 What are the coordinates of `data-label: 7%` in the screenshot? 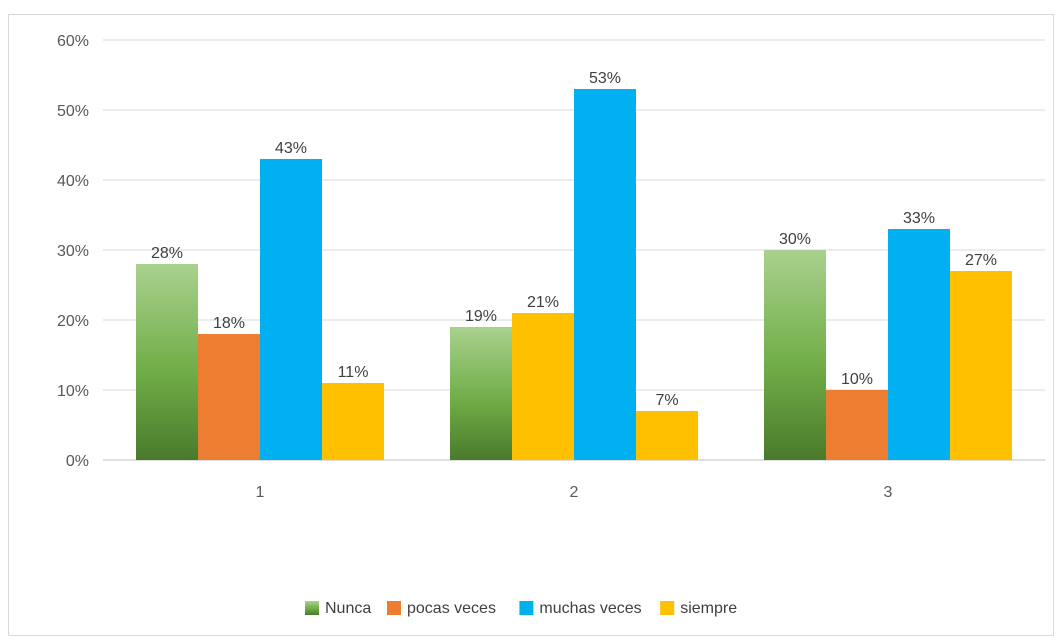 It's located at (666, 400).